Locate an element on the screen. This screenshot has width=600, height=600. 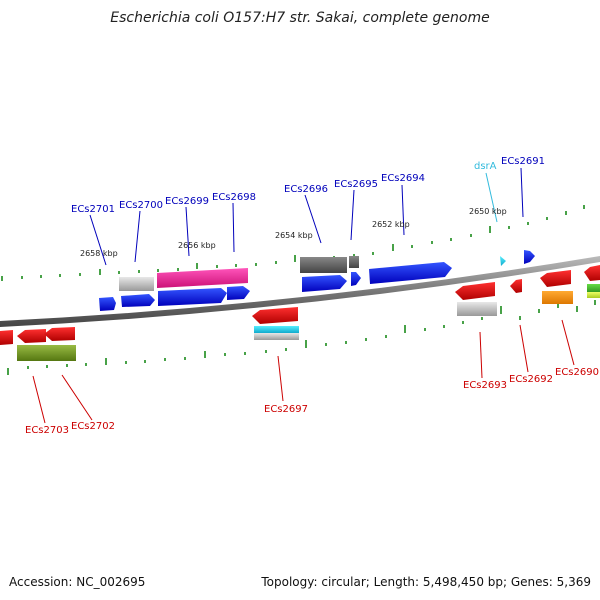
scale-label: 2652 kbp is located at coordinates (391, 224).